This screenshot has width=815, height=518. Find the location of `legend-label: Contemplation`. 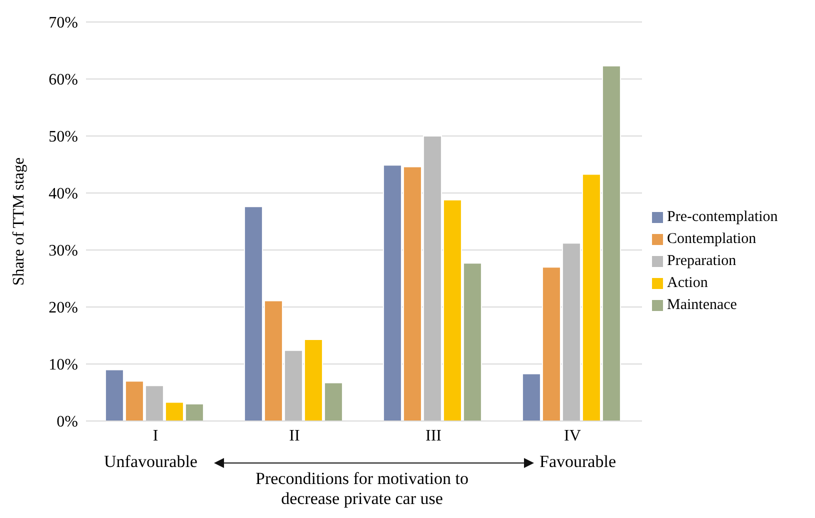

legend-label: Contemplation is located at coordinates (711, 238).